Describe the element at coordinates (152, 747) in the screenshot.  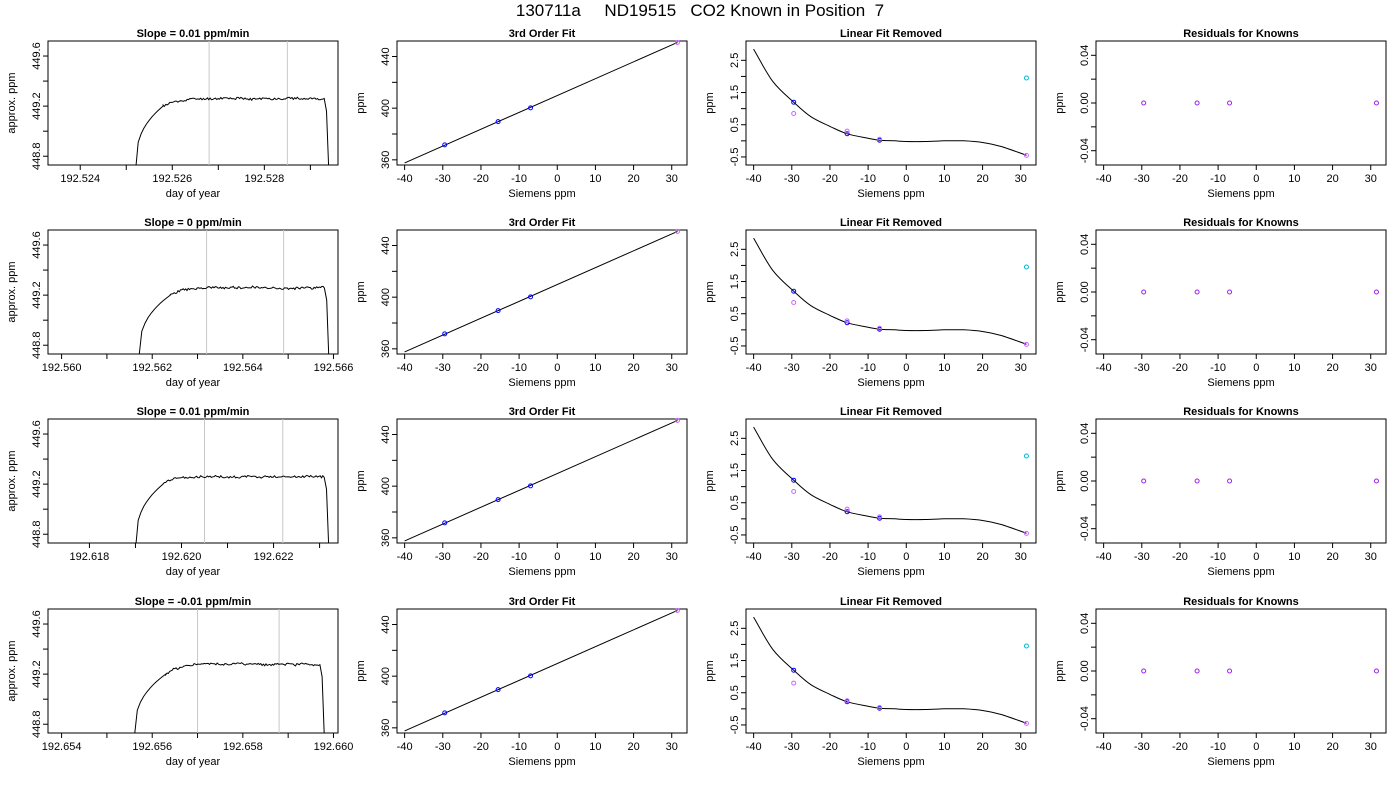
I see `x-tick-label: 192.656` at that location.